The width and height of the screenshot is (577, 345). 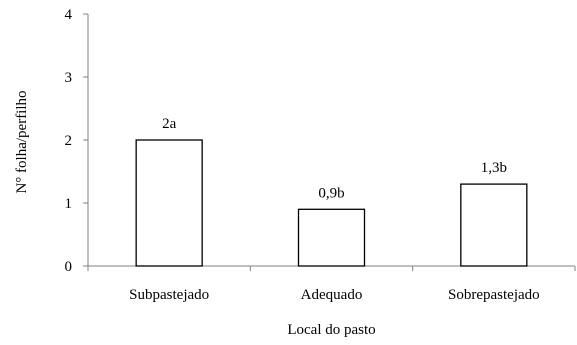 I want to click on x-axis-title: Local do pasto, so click(x=331, y=330).